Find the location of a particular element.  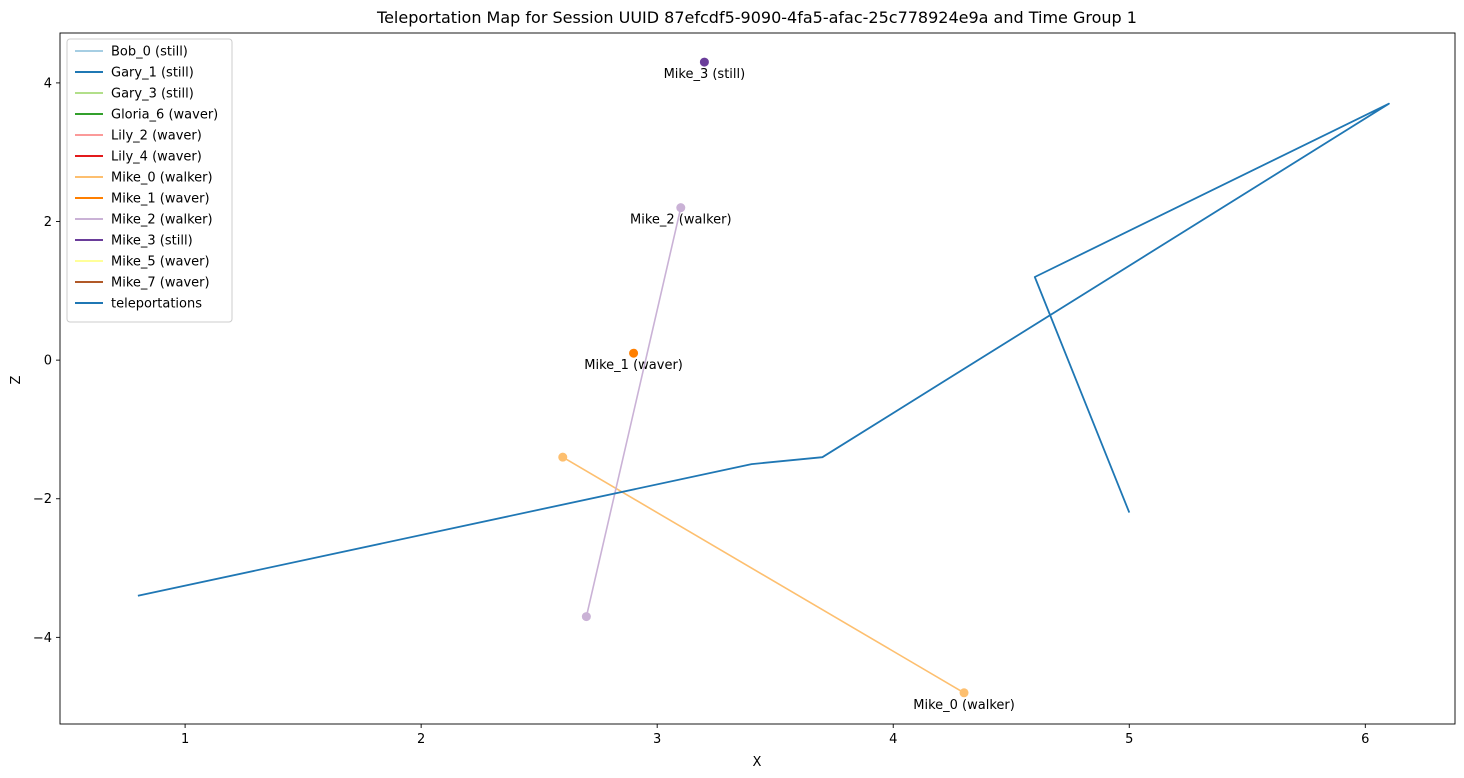

annotation-mike-3-still: Mike_3 (still) is located at coordinates (705, 74).